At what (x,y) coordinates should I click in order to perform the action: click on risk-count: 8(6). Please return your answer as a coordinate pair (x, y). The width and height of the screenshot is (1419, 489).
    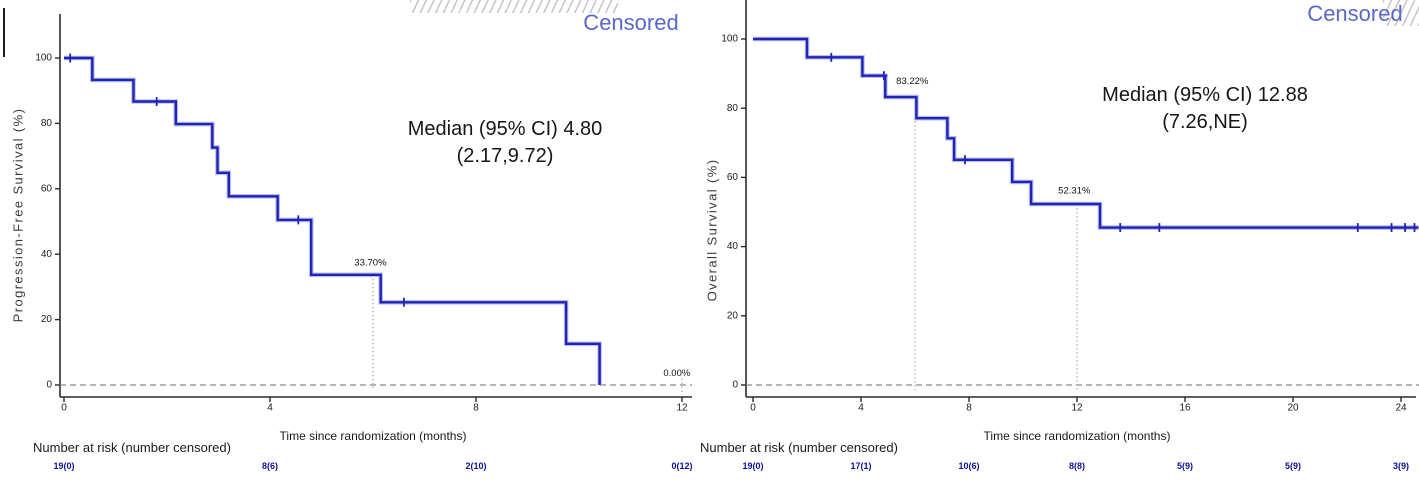
    Looking at the image, I should click on (270, 466).